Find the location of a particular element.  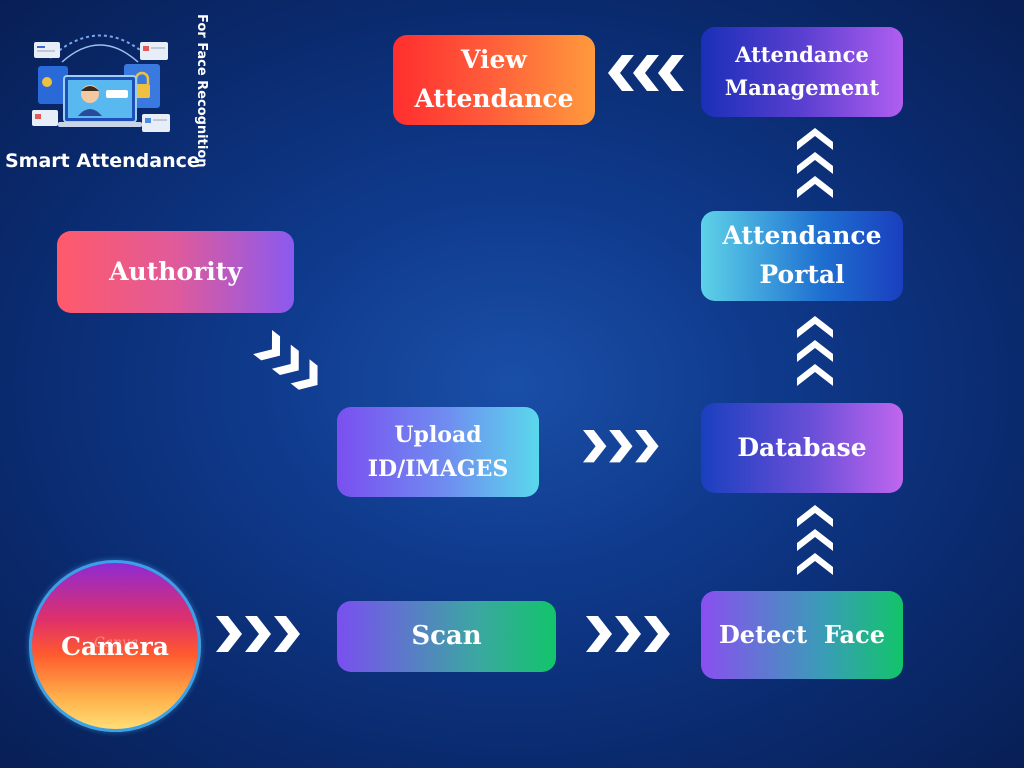

arrow-scan-to-detect is located at coordinates (628, 634).